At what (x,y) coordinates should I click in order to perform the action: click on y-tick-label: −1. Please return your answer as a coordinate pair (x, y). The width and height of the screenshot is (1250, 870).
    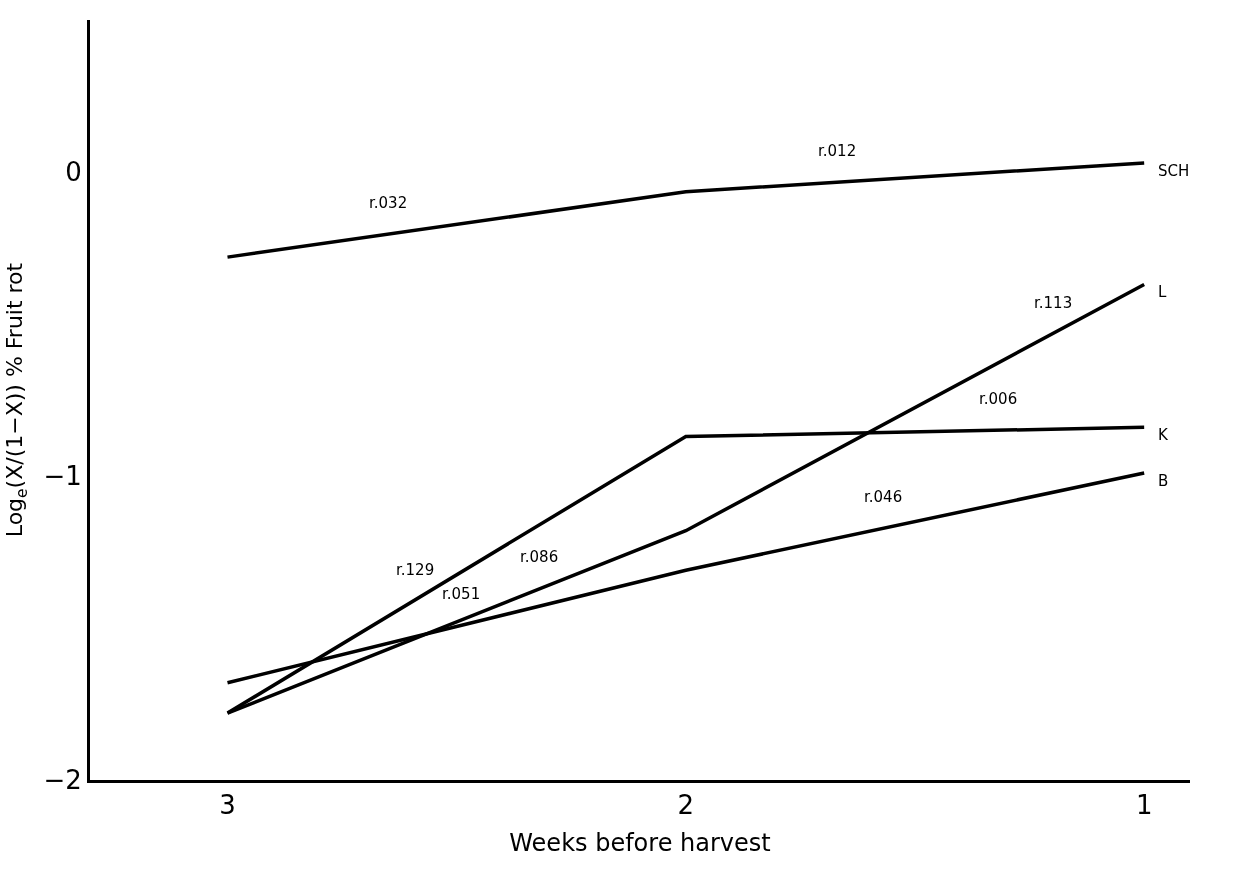
    Looking at the image, I should click on (62, 476).